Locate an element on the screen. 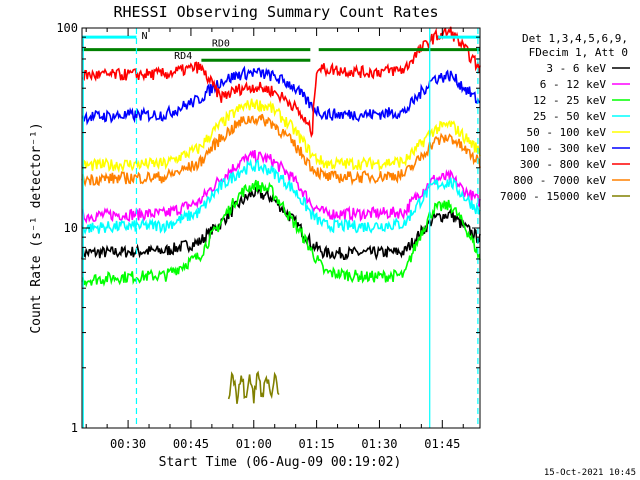 The height and width of the screenshot is (480, 640). y-tick-label: 1 is located at coordinates (74, 428).